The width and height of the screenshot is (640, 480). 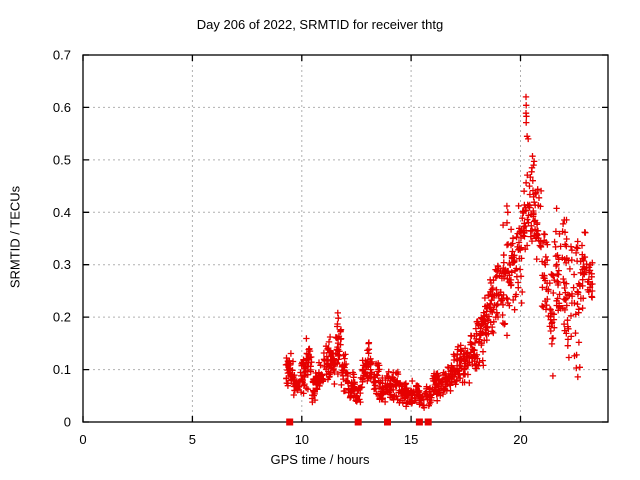 What do you see at coordinates (62, 55) in the screenshot?
I see `y-tick-label: 0.7` at bounding box center [62, 55].